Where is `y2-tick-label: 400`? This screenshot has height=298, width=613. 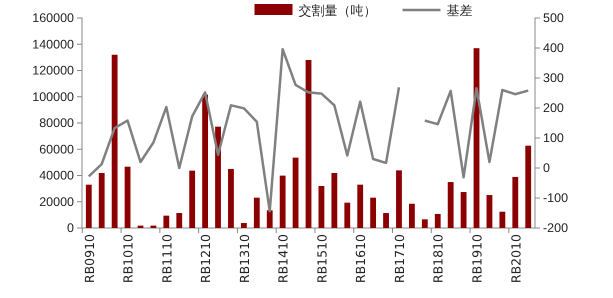 y2-tick-label: 400 is located at coordinates (553, 48).